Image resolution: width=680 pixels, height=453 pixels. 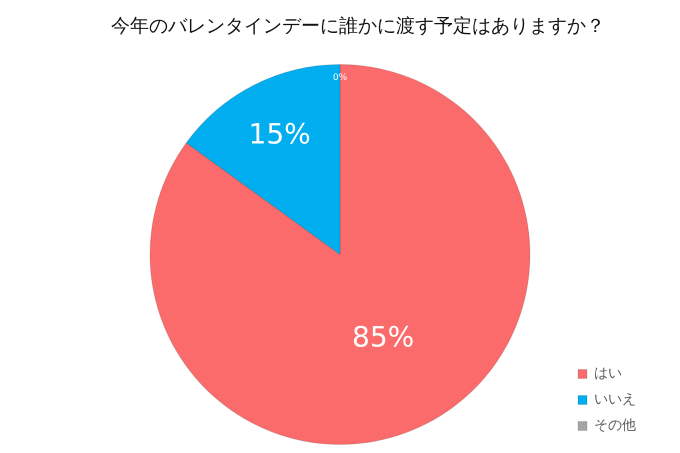 What do you see at coordinates (383, 337) in the screenshot?
I see `data-label: 85%` at bounding box center [383, 337].